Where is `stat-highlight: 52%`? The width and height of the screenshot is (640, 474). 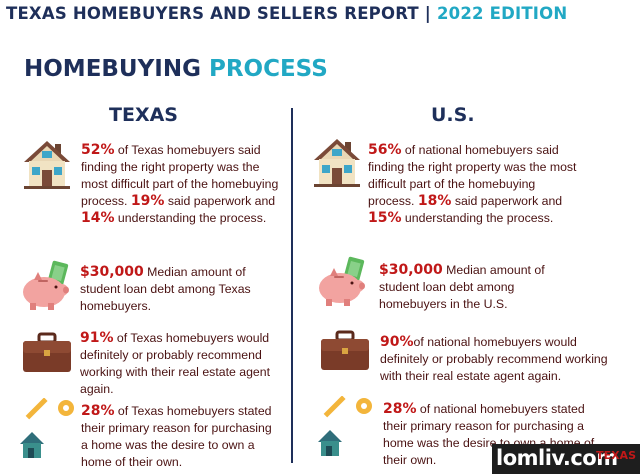 stat-highlight: 52% is located at coordinates (98, 150).